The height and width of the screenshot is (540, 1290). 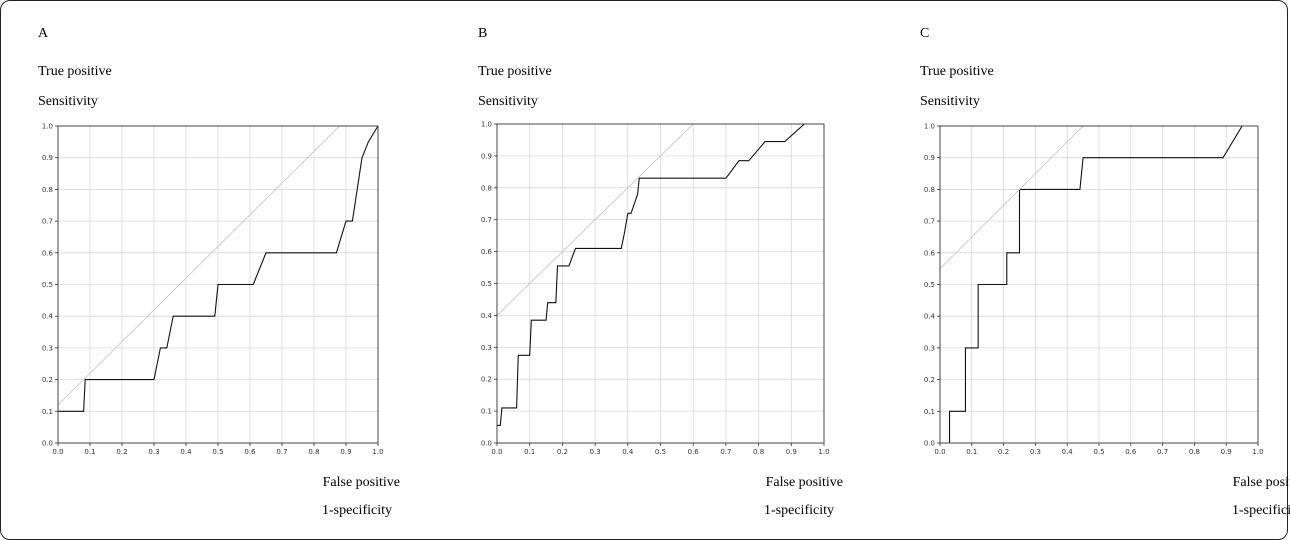 What do you see at coordinates (43, 33) in the screenshot?
I see `panel-letter: A` at bounding box center [43, 33].